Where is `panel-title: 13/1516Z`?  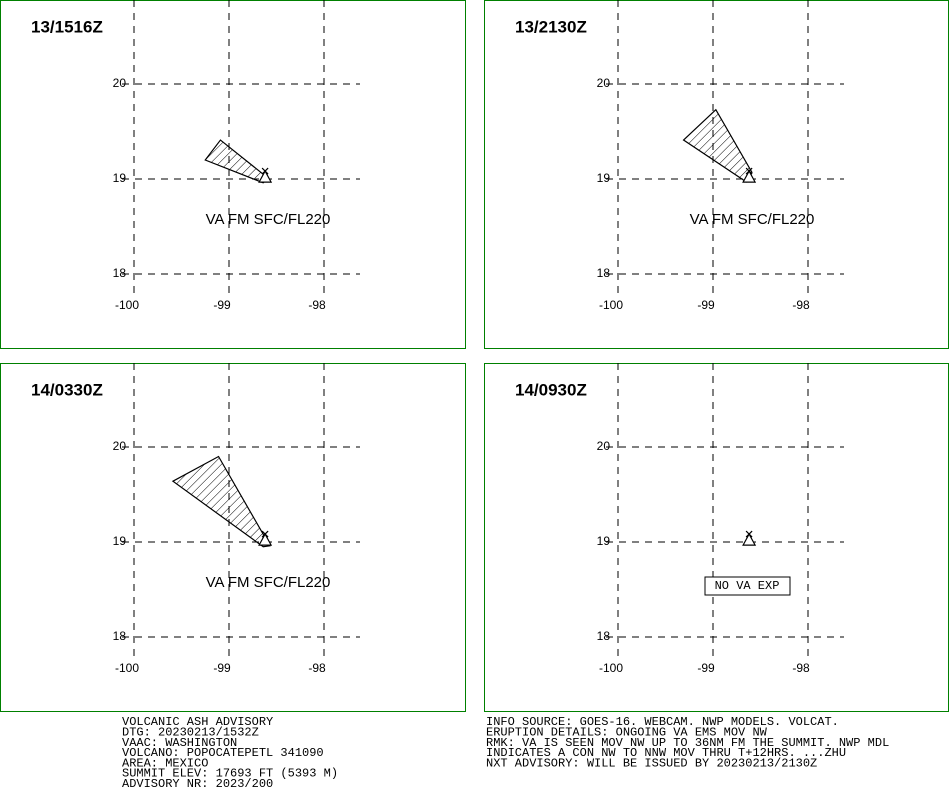 panel-title: 13/1516Z is located at coordinates (67, 26).